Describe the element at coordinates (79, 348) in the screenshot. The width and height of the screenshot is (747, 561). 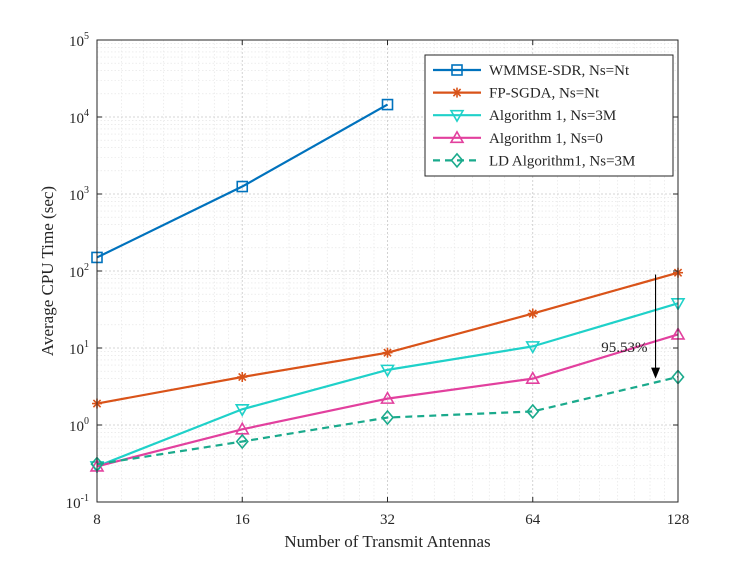
I see `y-tick-label: 10¹` at that location.